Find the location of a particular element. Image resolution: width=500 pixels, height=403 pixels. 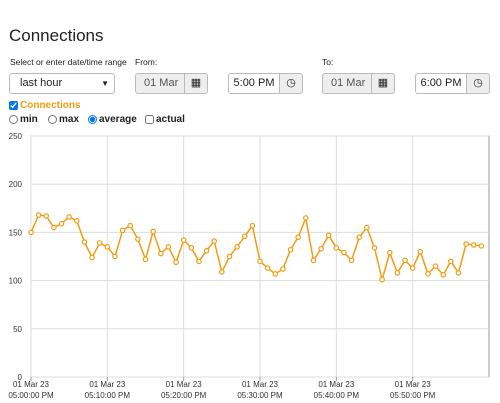

x-tick-label: 01 Mar 23 05:00:00 PM is located at coordinates (31, 390).